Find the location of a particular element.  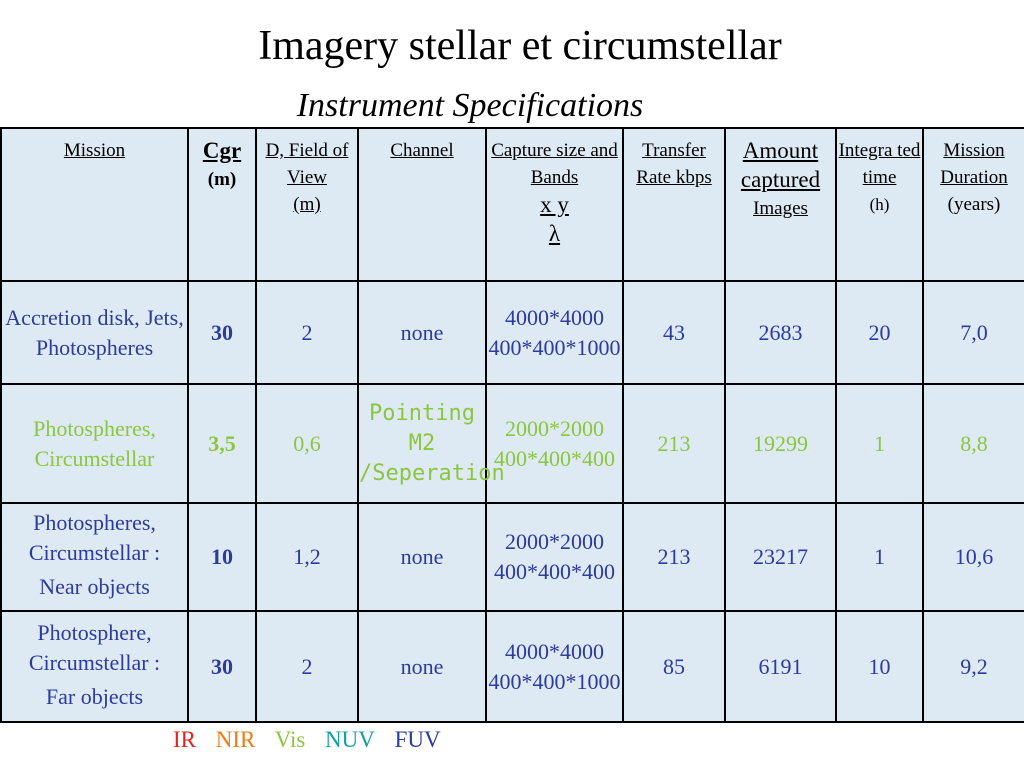

cell-amount: 6191 is located at coordinates (780, 666).